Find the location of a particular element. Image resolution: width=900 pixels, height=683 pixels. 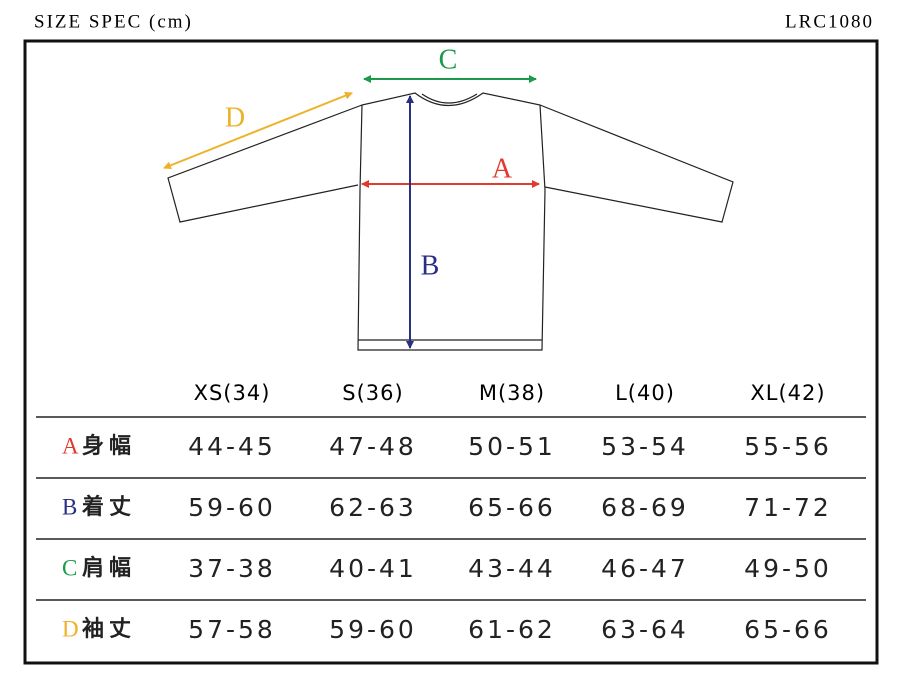

column-header: M(38) is located at coordinates (512, 393).